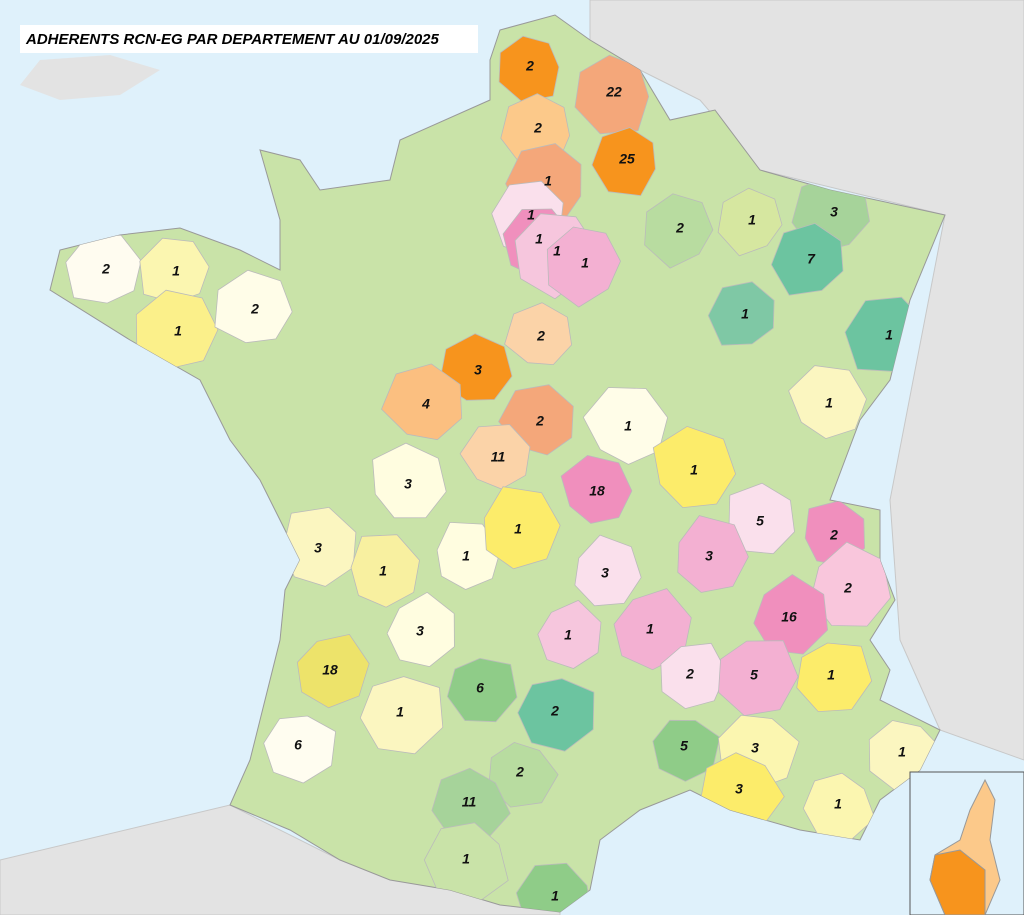 The height and width of the screenshot is (915, 1024). I want to click on department-count: 22, so click(613, 92).